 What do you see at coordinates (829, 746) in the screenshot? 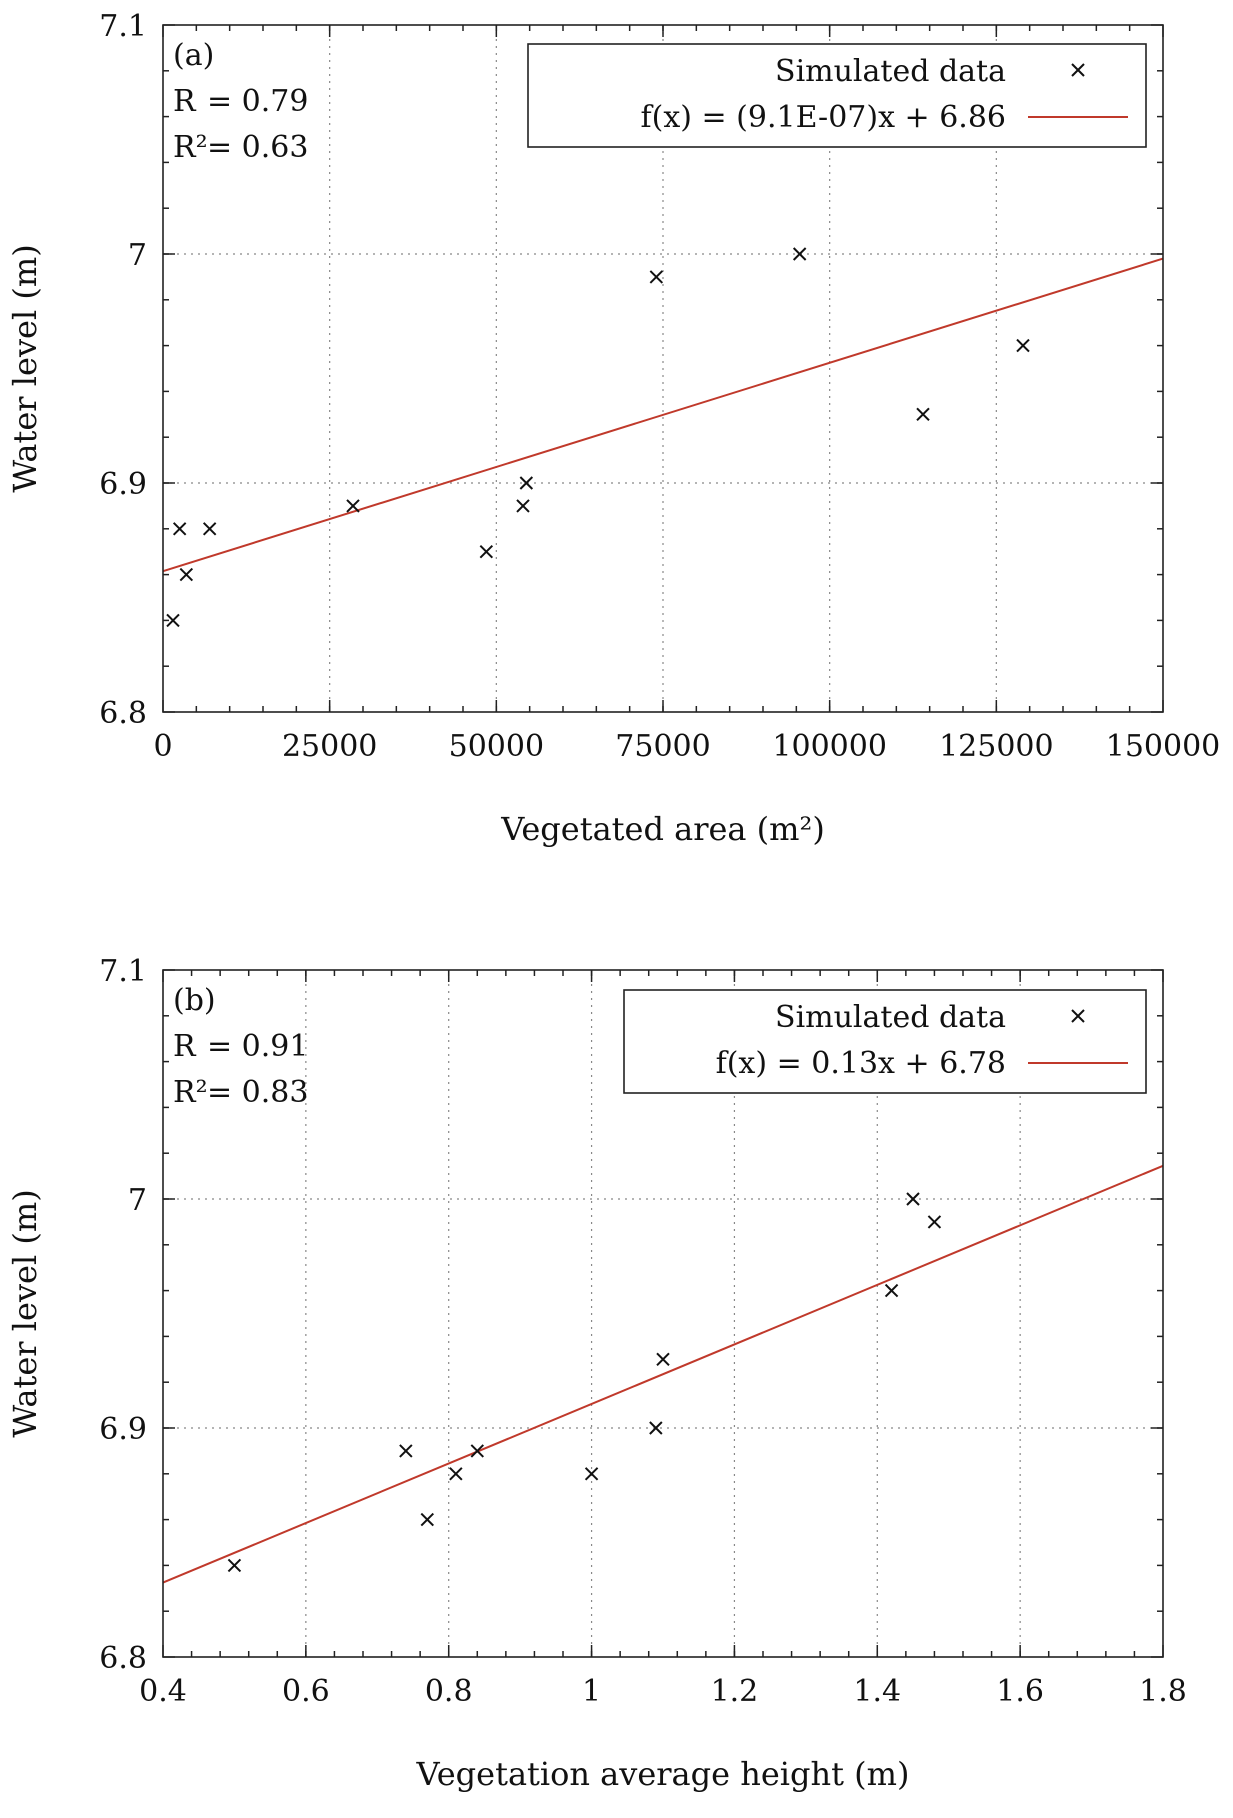
I see `panel-a-x-tick-label: 100000` at bounding box center [829, 746].